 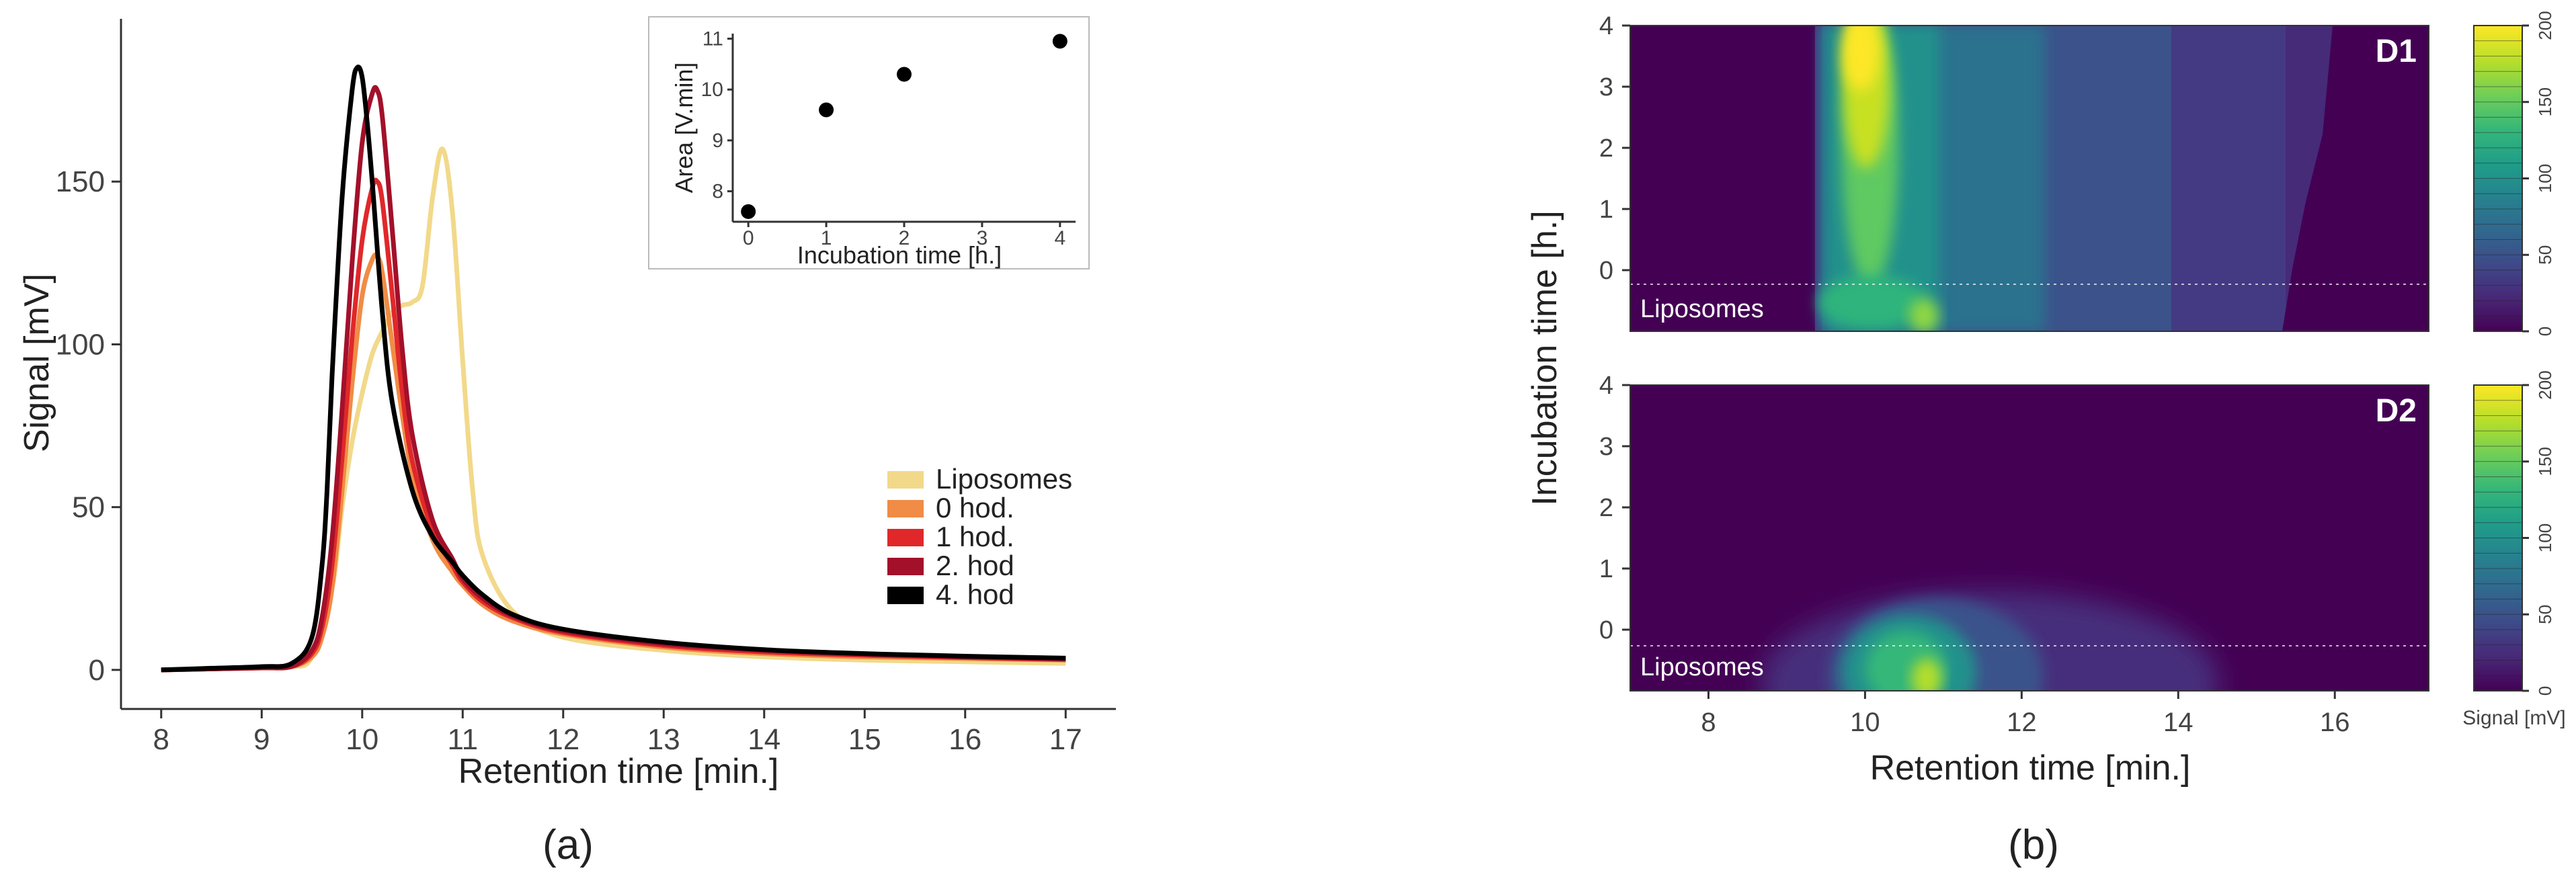 I want to click on a-x-tick-label: 9, so click(x=261, y=739).